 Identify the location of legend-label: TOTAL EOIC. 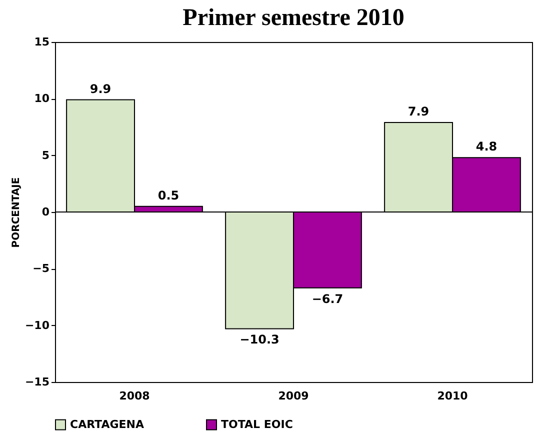
(257, 424).